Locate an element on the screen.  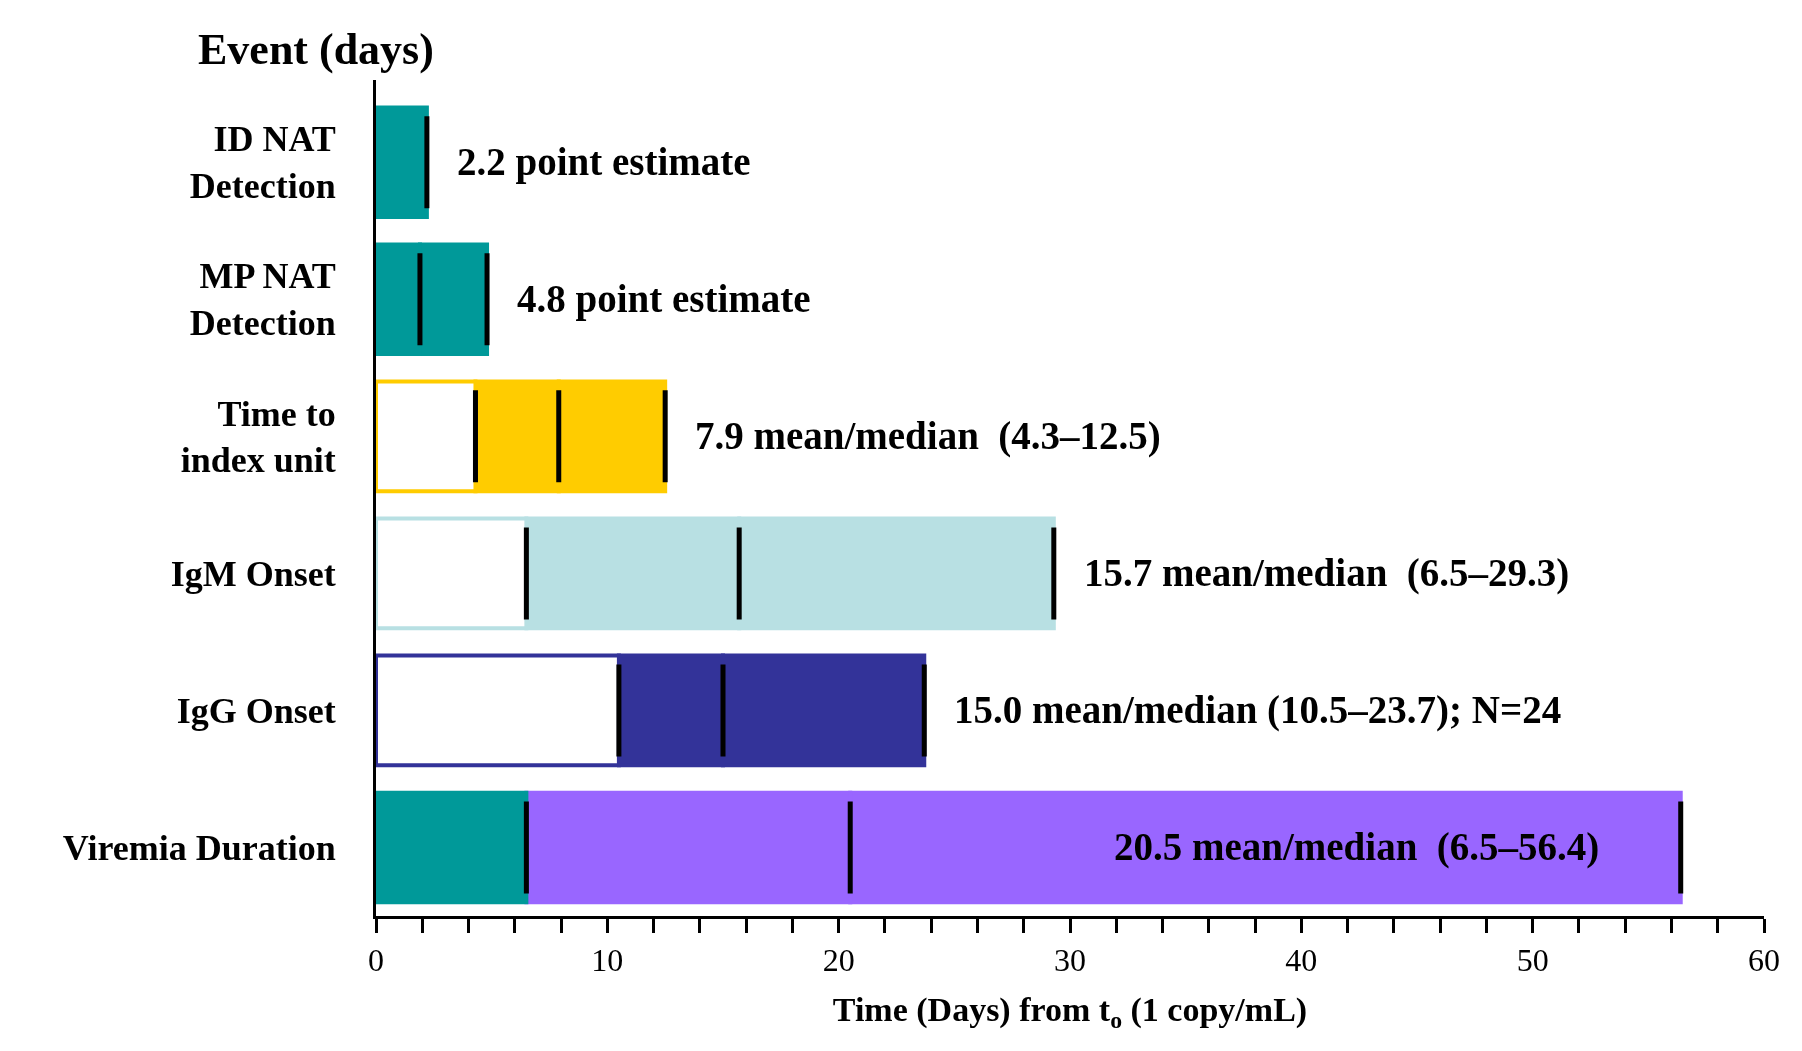
y-axis-title: Event (days) is located at coordinates (316, 49).